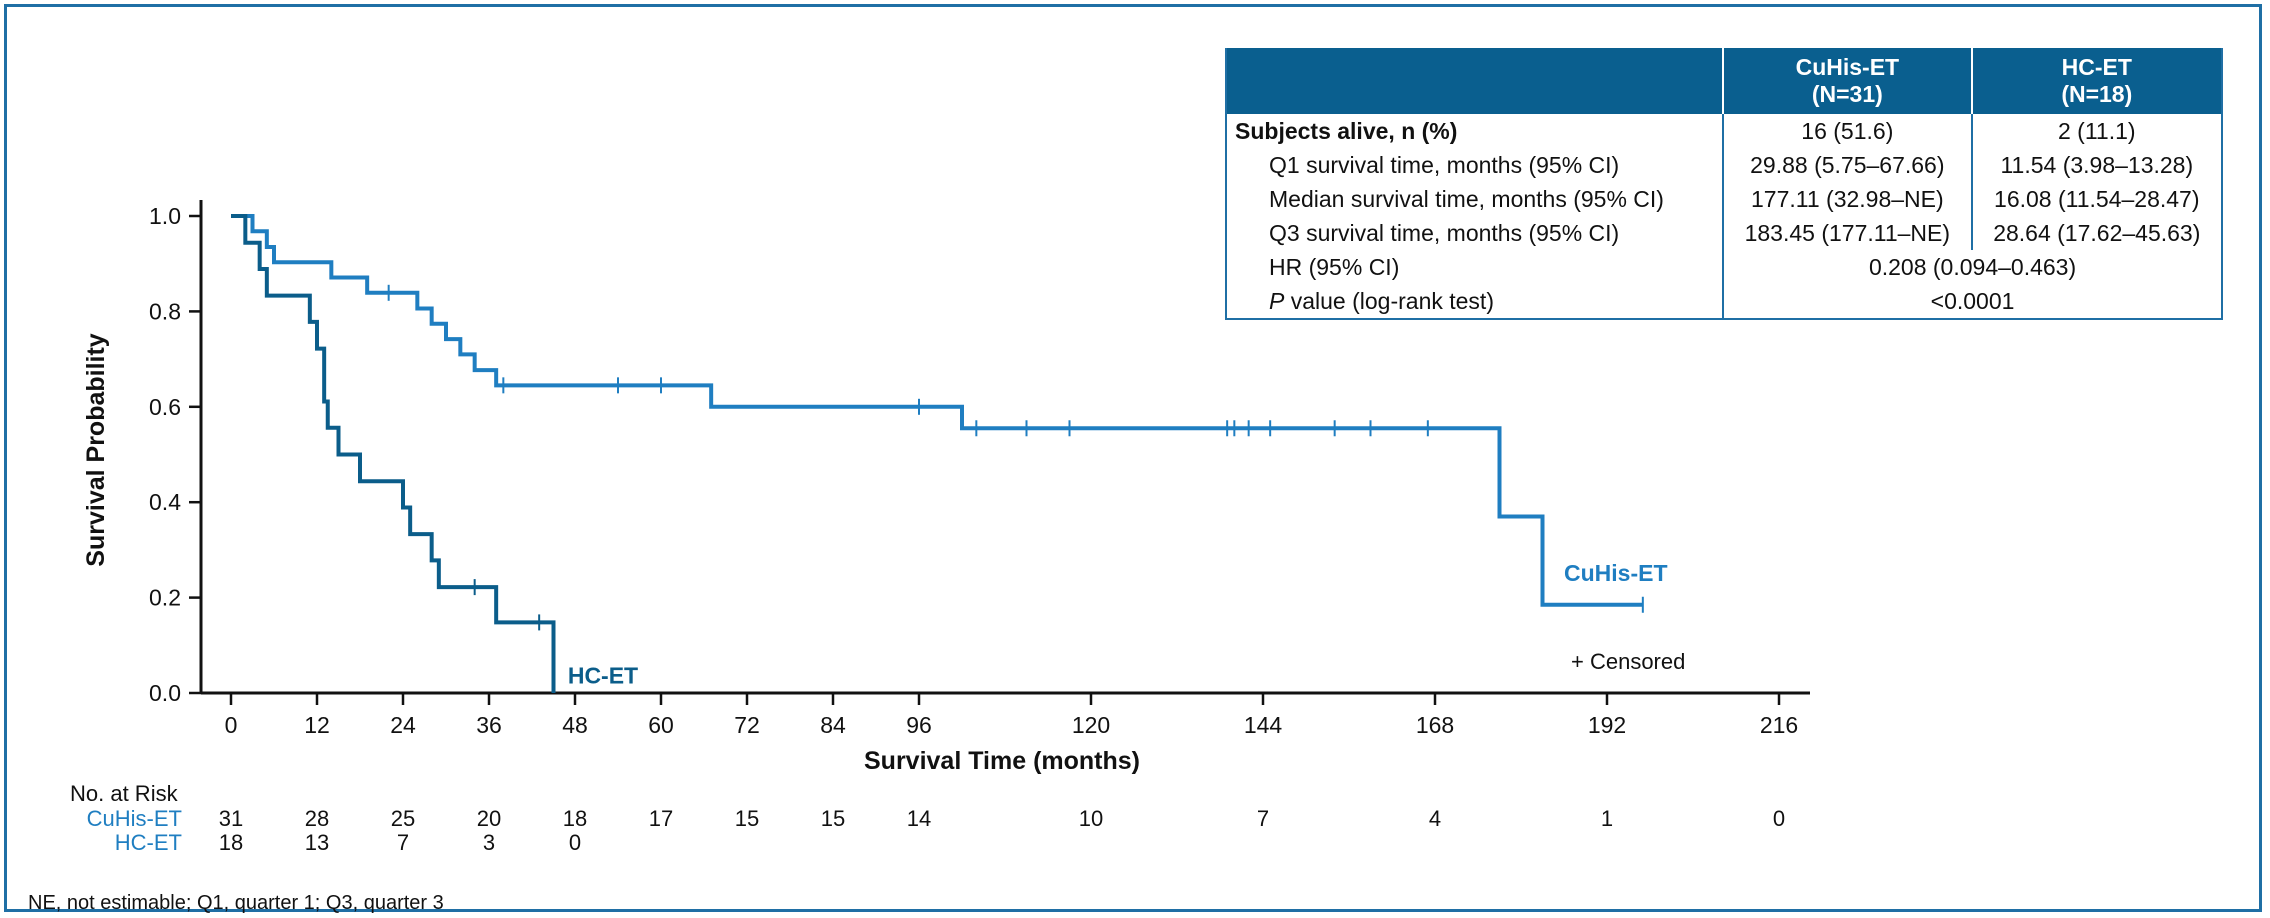 Image resolution: width=2270 pixels, height=918 pixels. What do you see at coordinates (1346, 131) in the screenshot?
I see `stats-row-label: Subjects alive, n (%)` at bounding box center [1346, 131].